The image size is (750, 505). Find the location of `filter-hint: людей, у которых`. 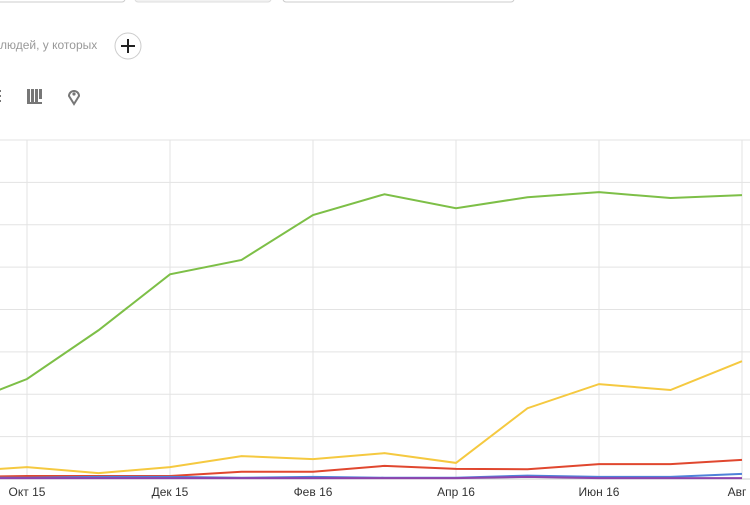

filter-hint: людей, у которых is located at coordinates (48, 45).